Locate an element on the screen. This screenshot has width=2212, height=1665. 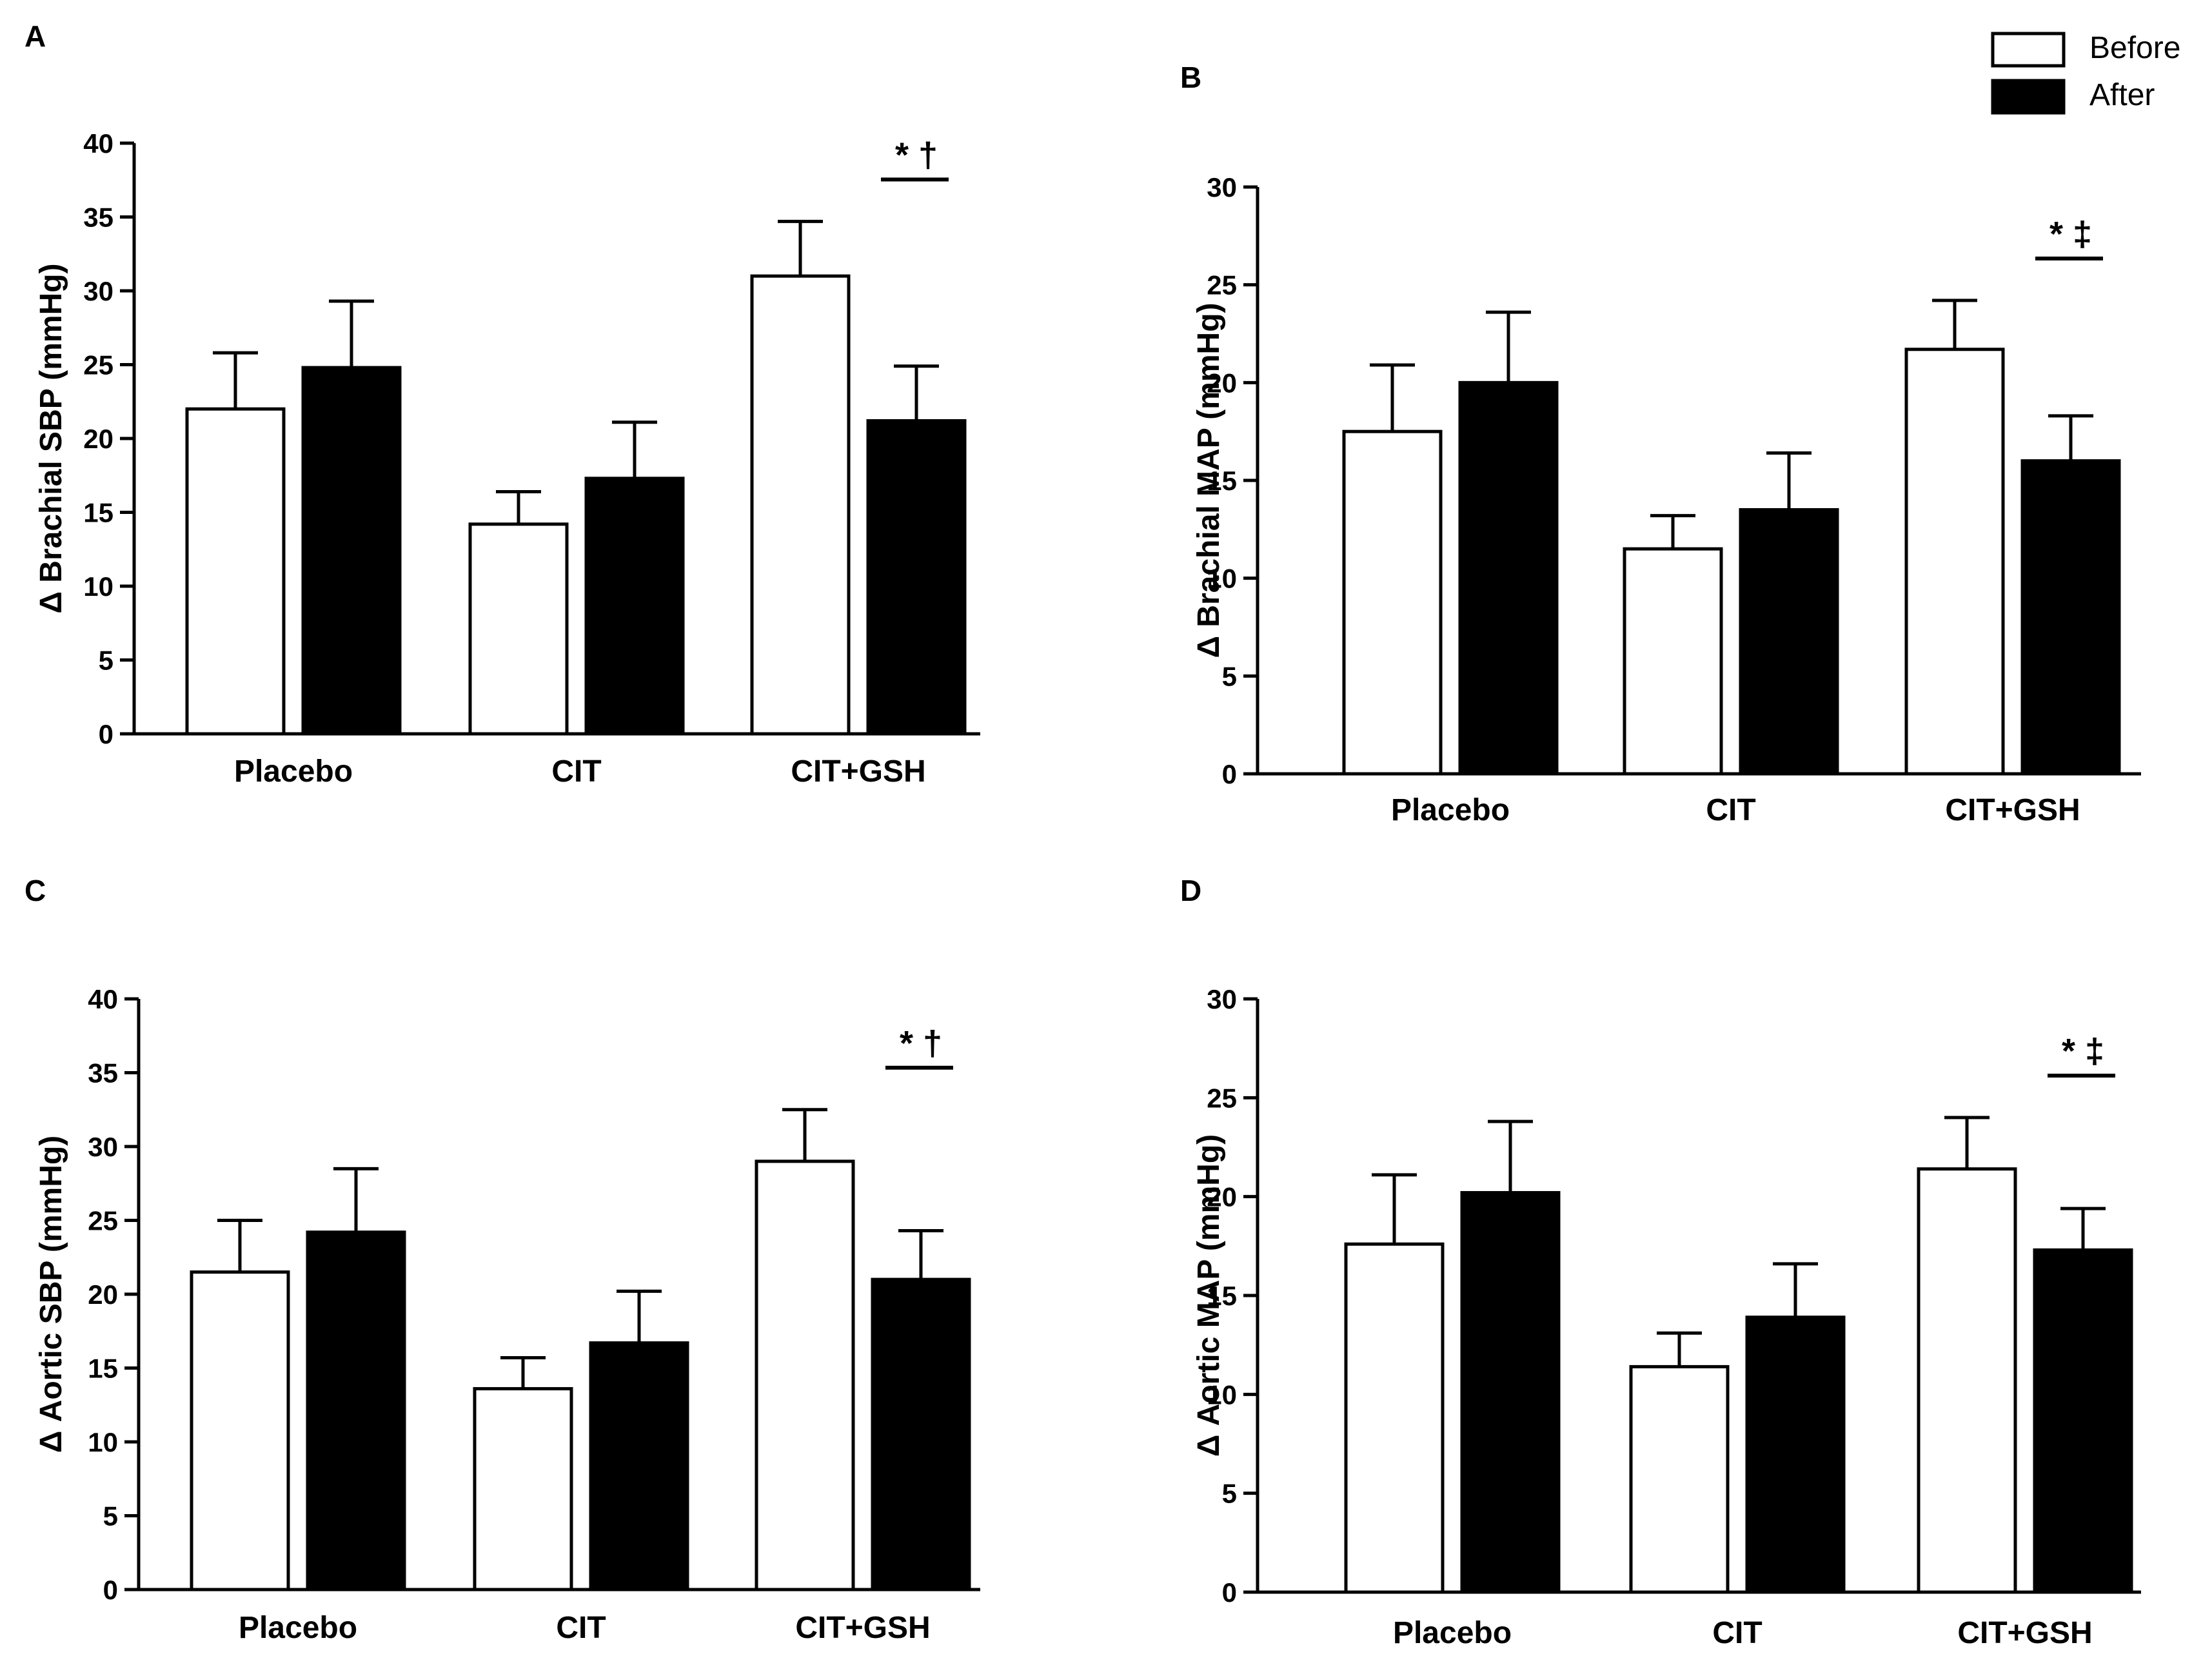
panel-label: B is located at coordinates (1190, 77).